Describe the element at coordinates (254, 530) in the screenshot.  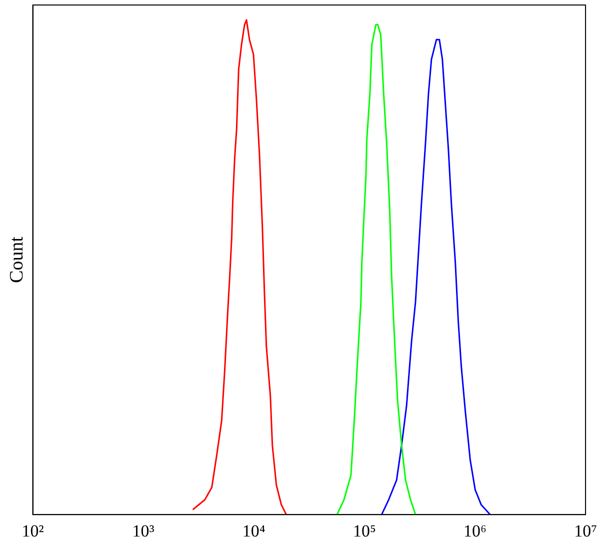
I see `x-tick-label: 10⁴` at that location.